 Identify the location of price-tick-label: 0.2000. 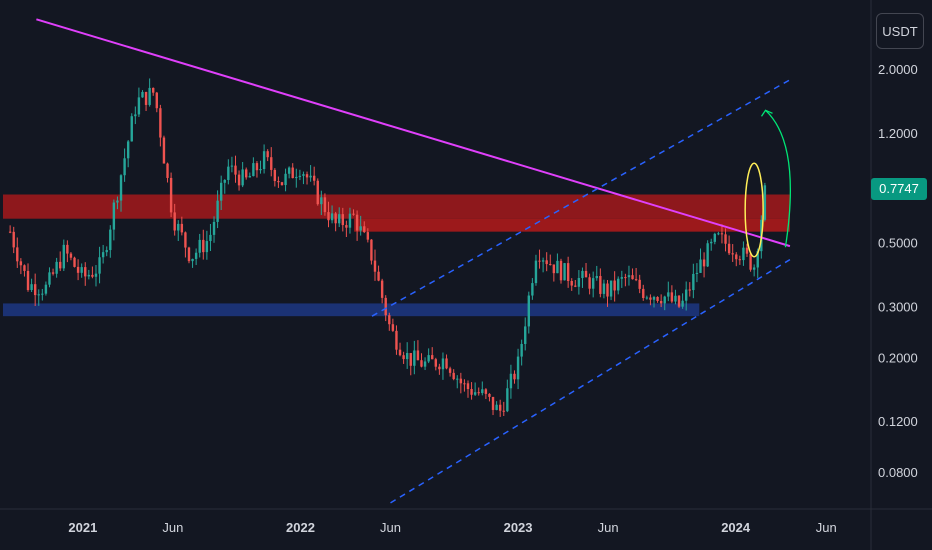
(898, 357).